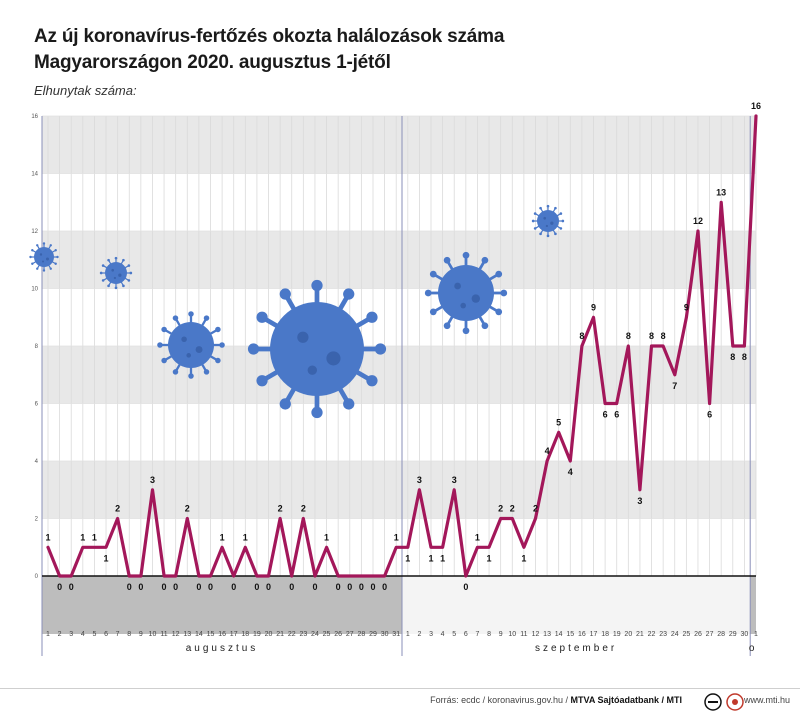 This screenshot has width=800, height=713. I want to click on month-label: szeptember, so click(576, 648).